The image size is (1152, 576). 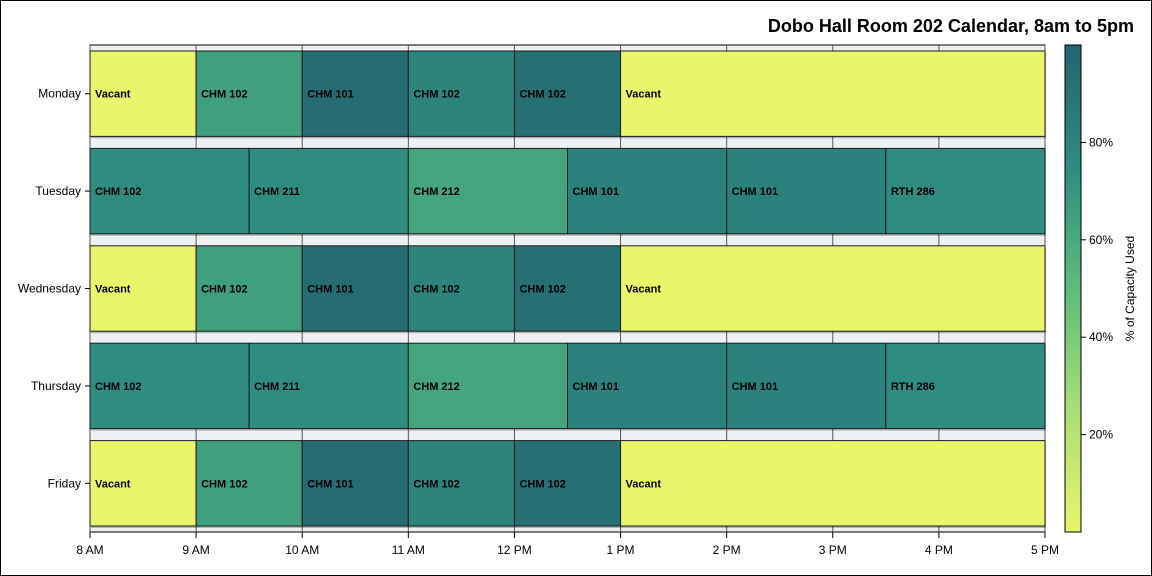 I want to click on colorbar-gradient, so click(x=1073, y=288).